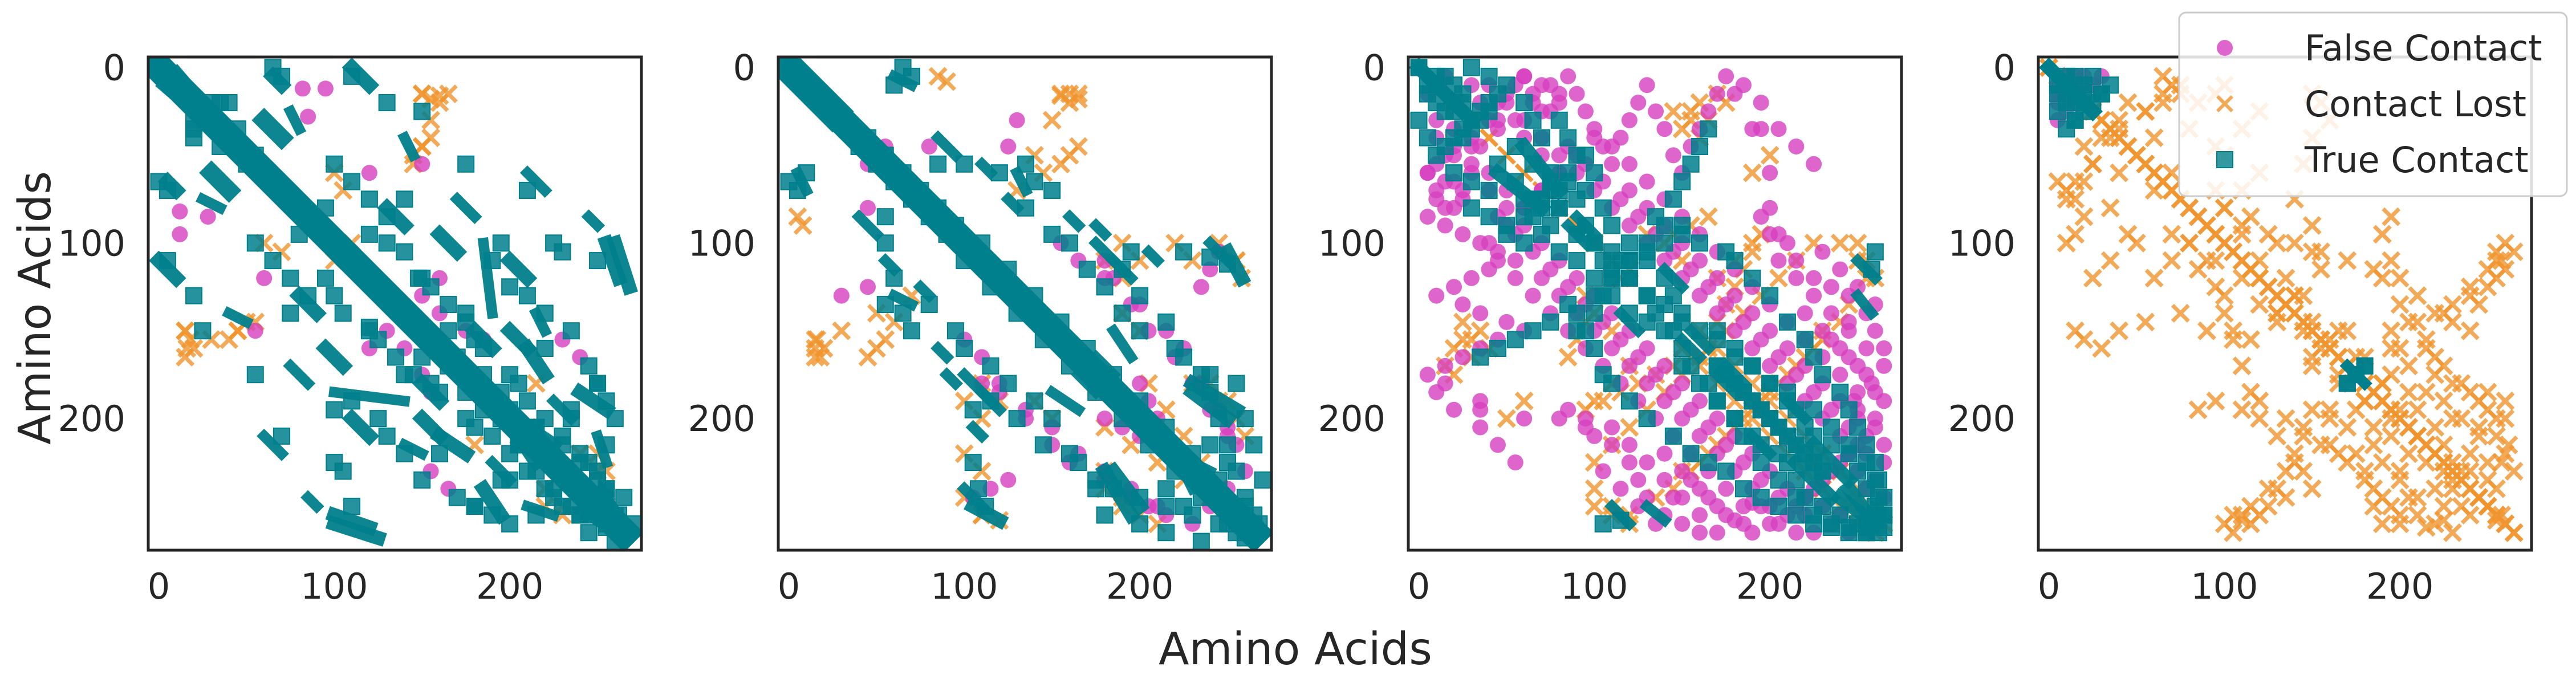 The image size is (2576, 695). I want to click on axes-frame, so click(395, 303).